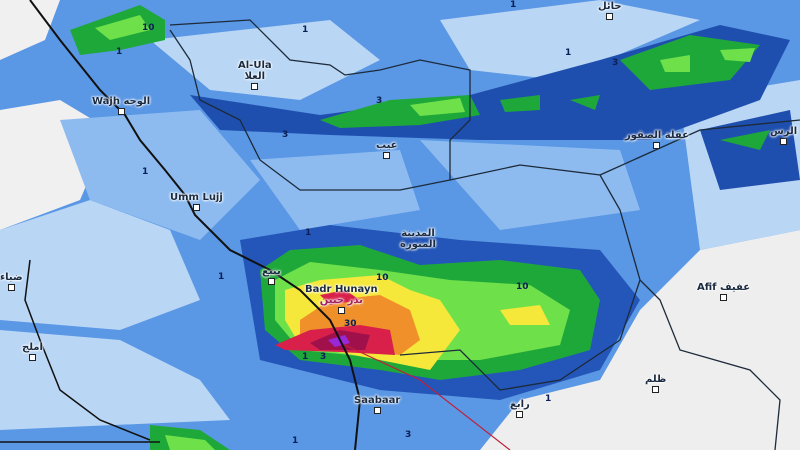  I want to click on place-al-ula: Al-Ula العلا, so click(255, 75).